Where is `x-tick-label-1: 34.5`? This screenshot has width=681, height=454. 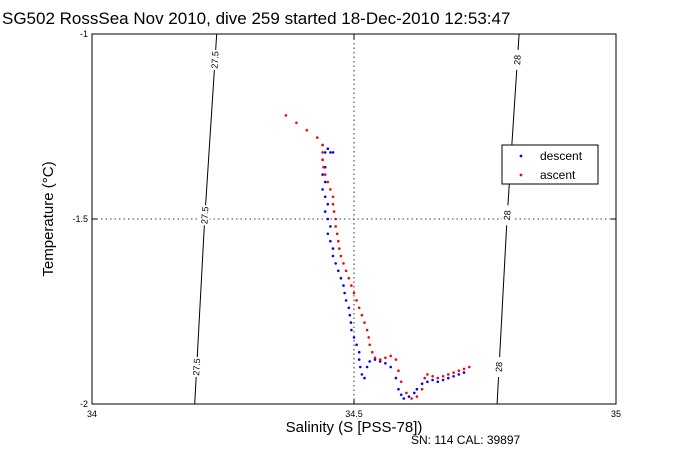
x-tick-label-1: 34.5 is located at coordinates (354, 414).